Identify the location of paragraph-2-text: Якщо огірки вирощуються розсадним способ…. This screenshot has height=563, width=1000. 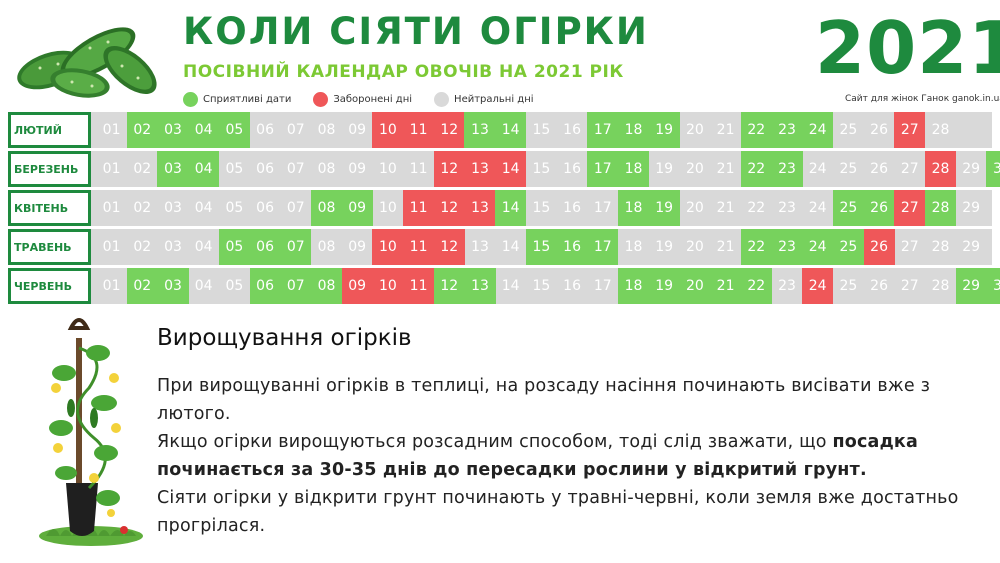
(495, 442).